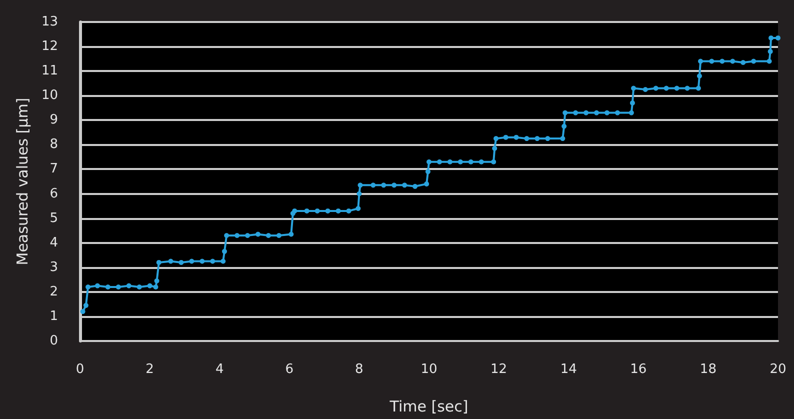 The image size is (794, 419). I want to click on y-tick-label: 7, so click(54, 169).